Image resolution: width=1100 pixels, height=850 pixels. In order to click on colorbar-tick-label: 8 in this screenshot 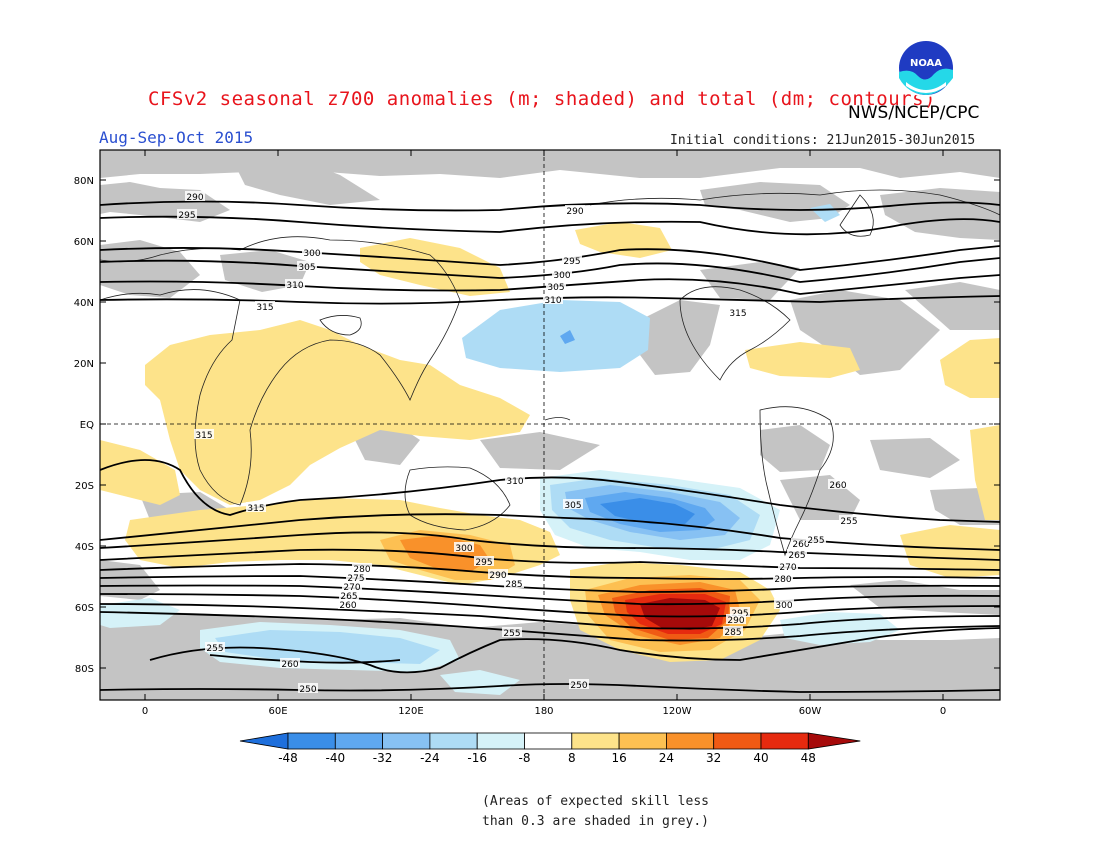, I will do `click(572, 758)`.